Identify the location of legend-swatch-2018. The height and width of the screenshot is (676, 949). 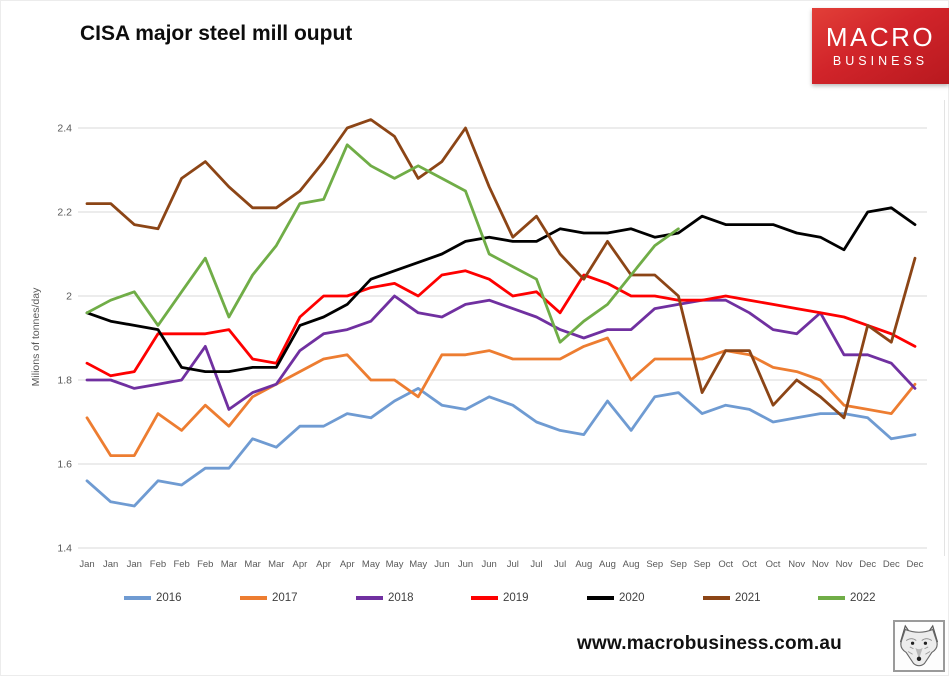
(369, 598).